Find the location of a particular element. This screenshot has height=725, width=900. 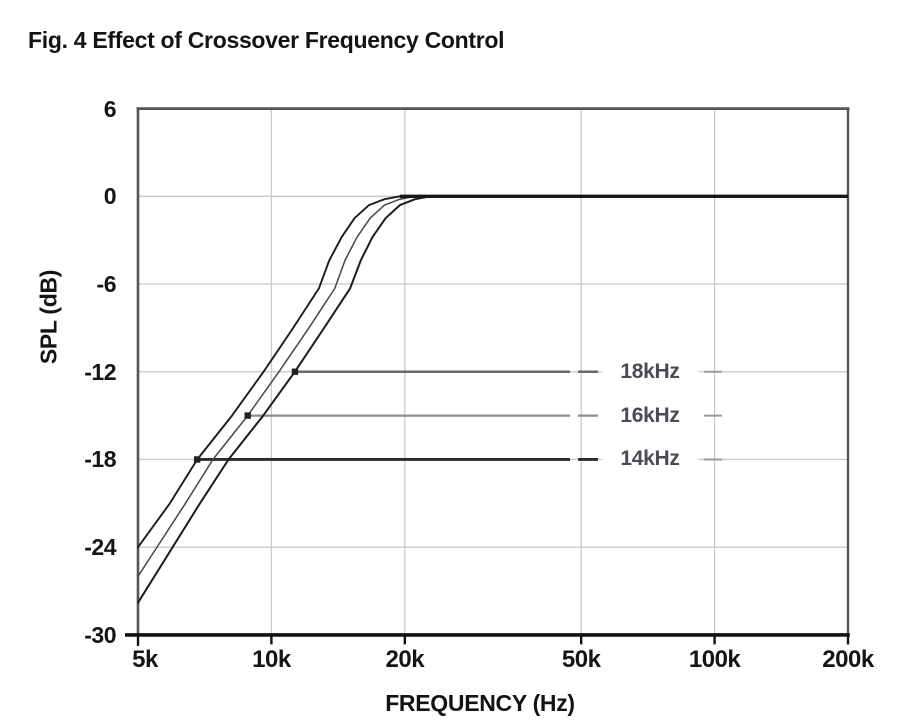

series-label-16kHz: 16kHz is located at coordinates (650, 415).